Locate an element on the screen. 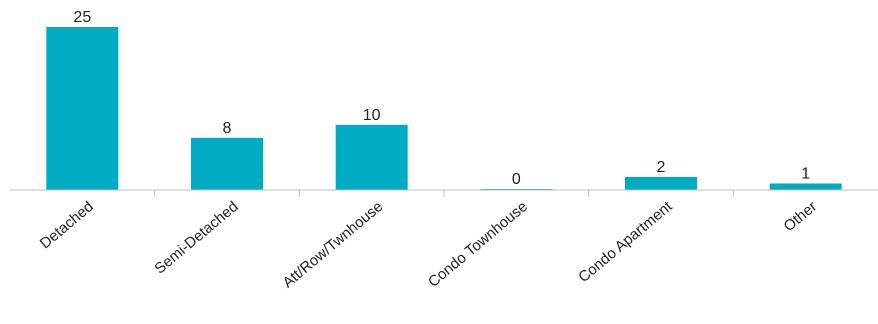  category-label: Condo Townhouse is located at coordinates (478, 244).